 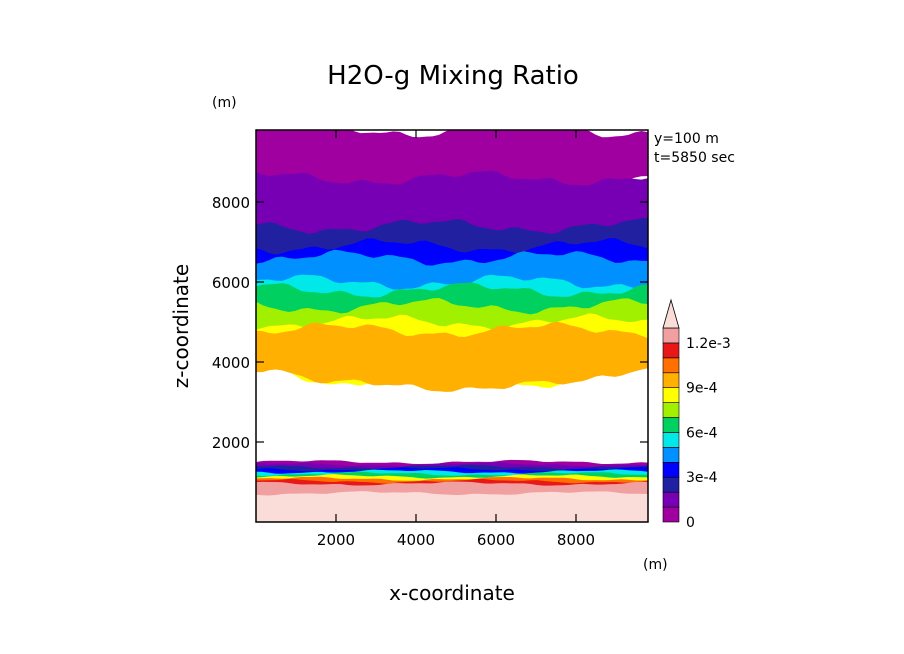 I want to click on annotation-y: y=100 m, so click(x=686, y=139).